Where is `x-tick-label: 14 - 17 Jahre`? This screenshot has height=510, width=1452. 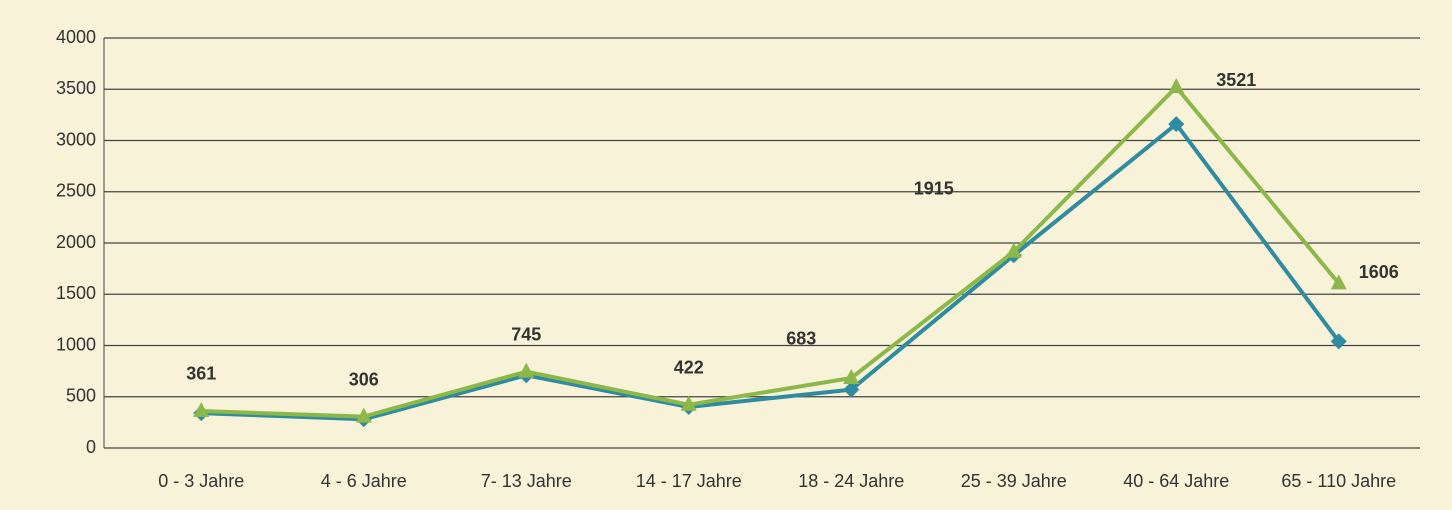
x-tick-label: 14 - 17 Jahre is located at coordinates (689, 481).